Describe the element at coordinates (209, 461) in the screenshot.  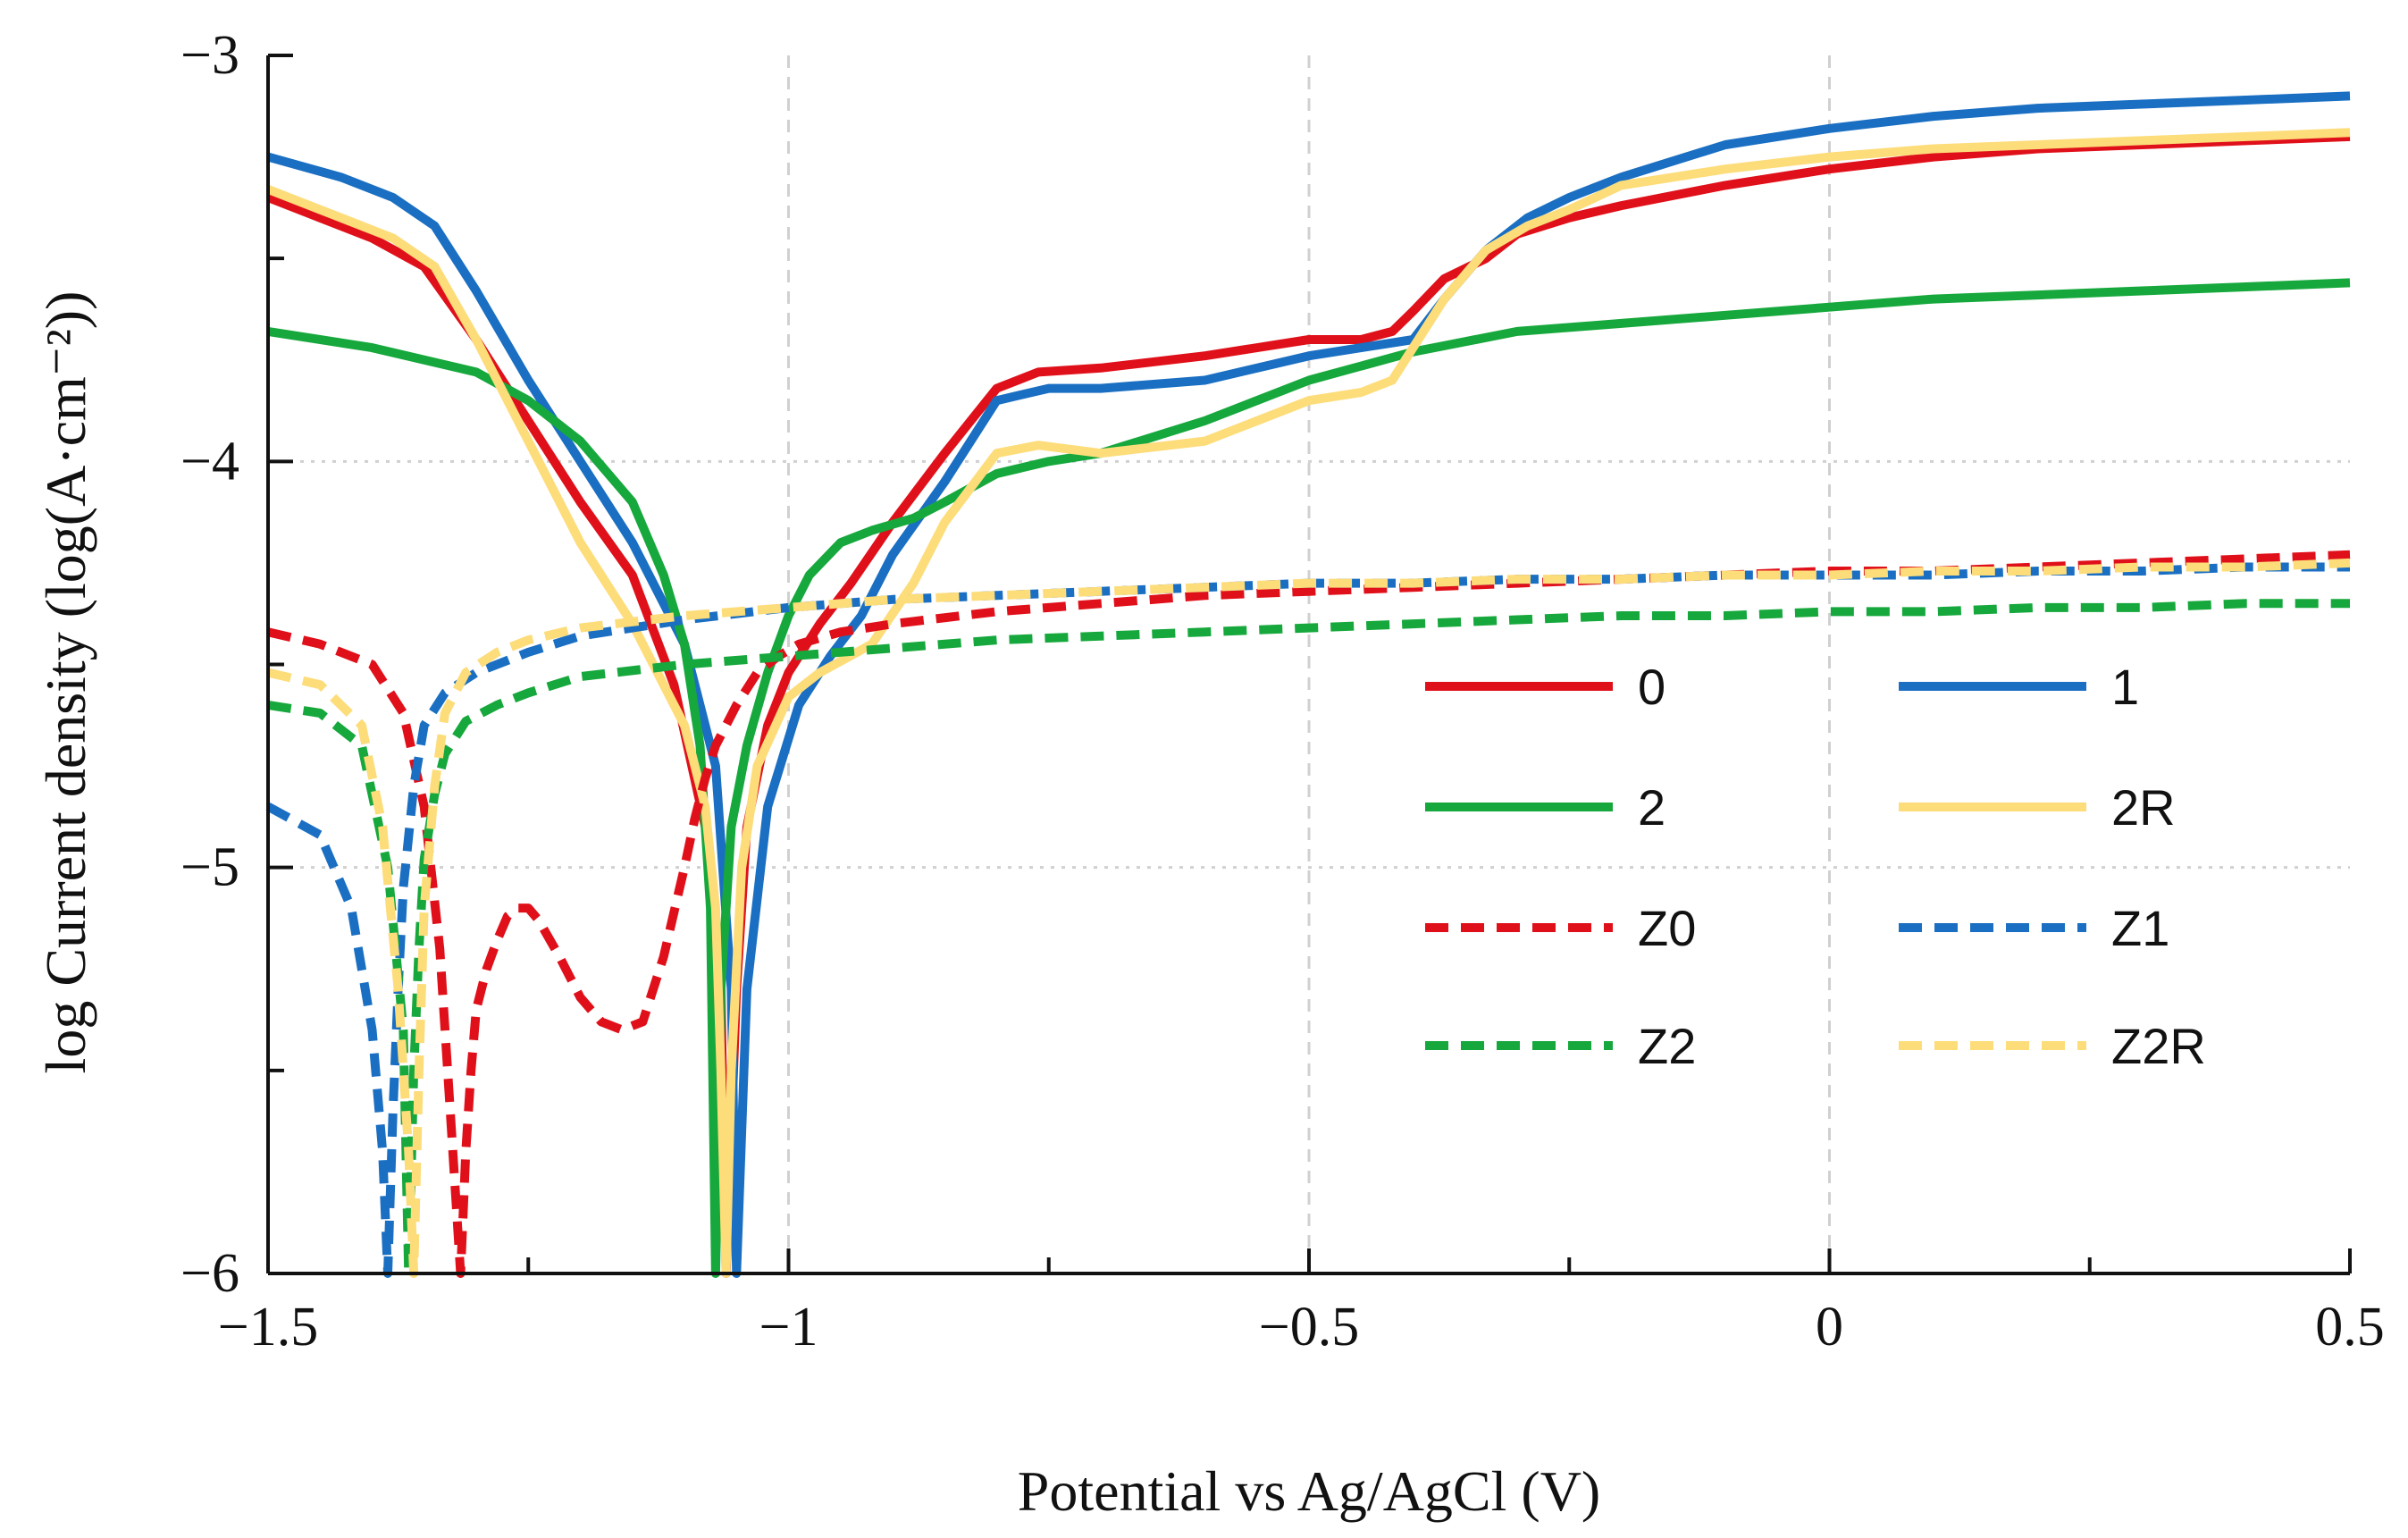
I see `y-tick-label: −4` at that location.